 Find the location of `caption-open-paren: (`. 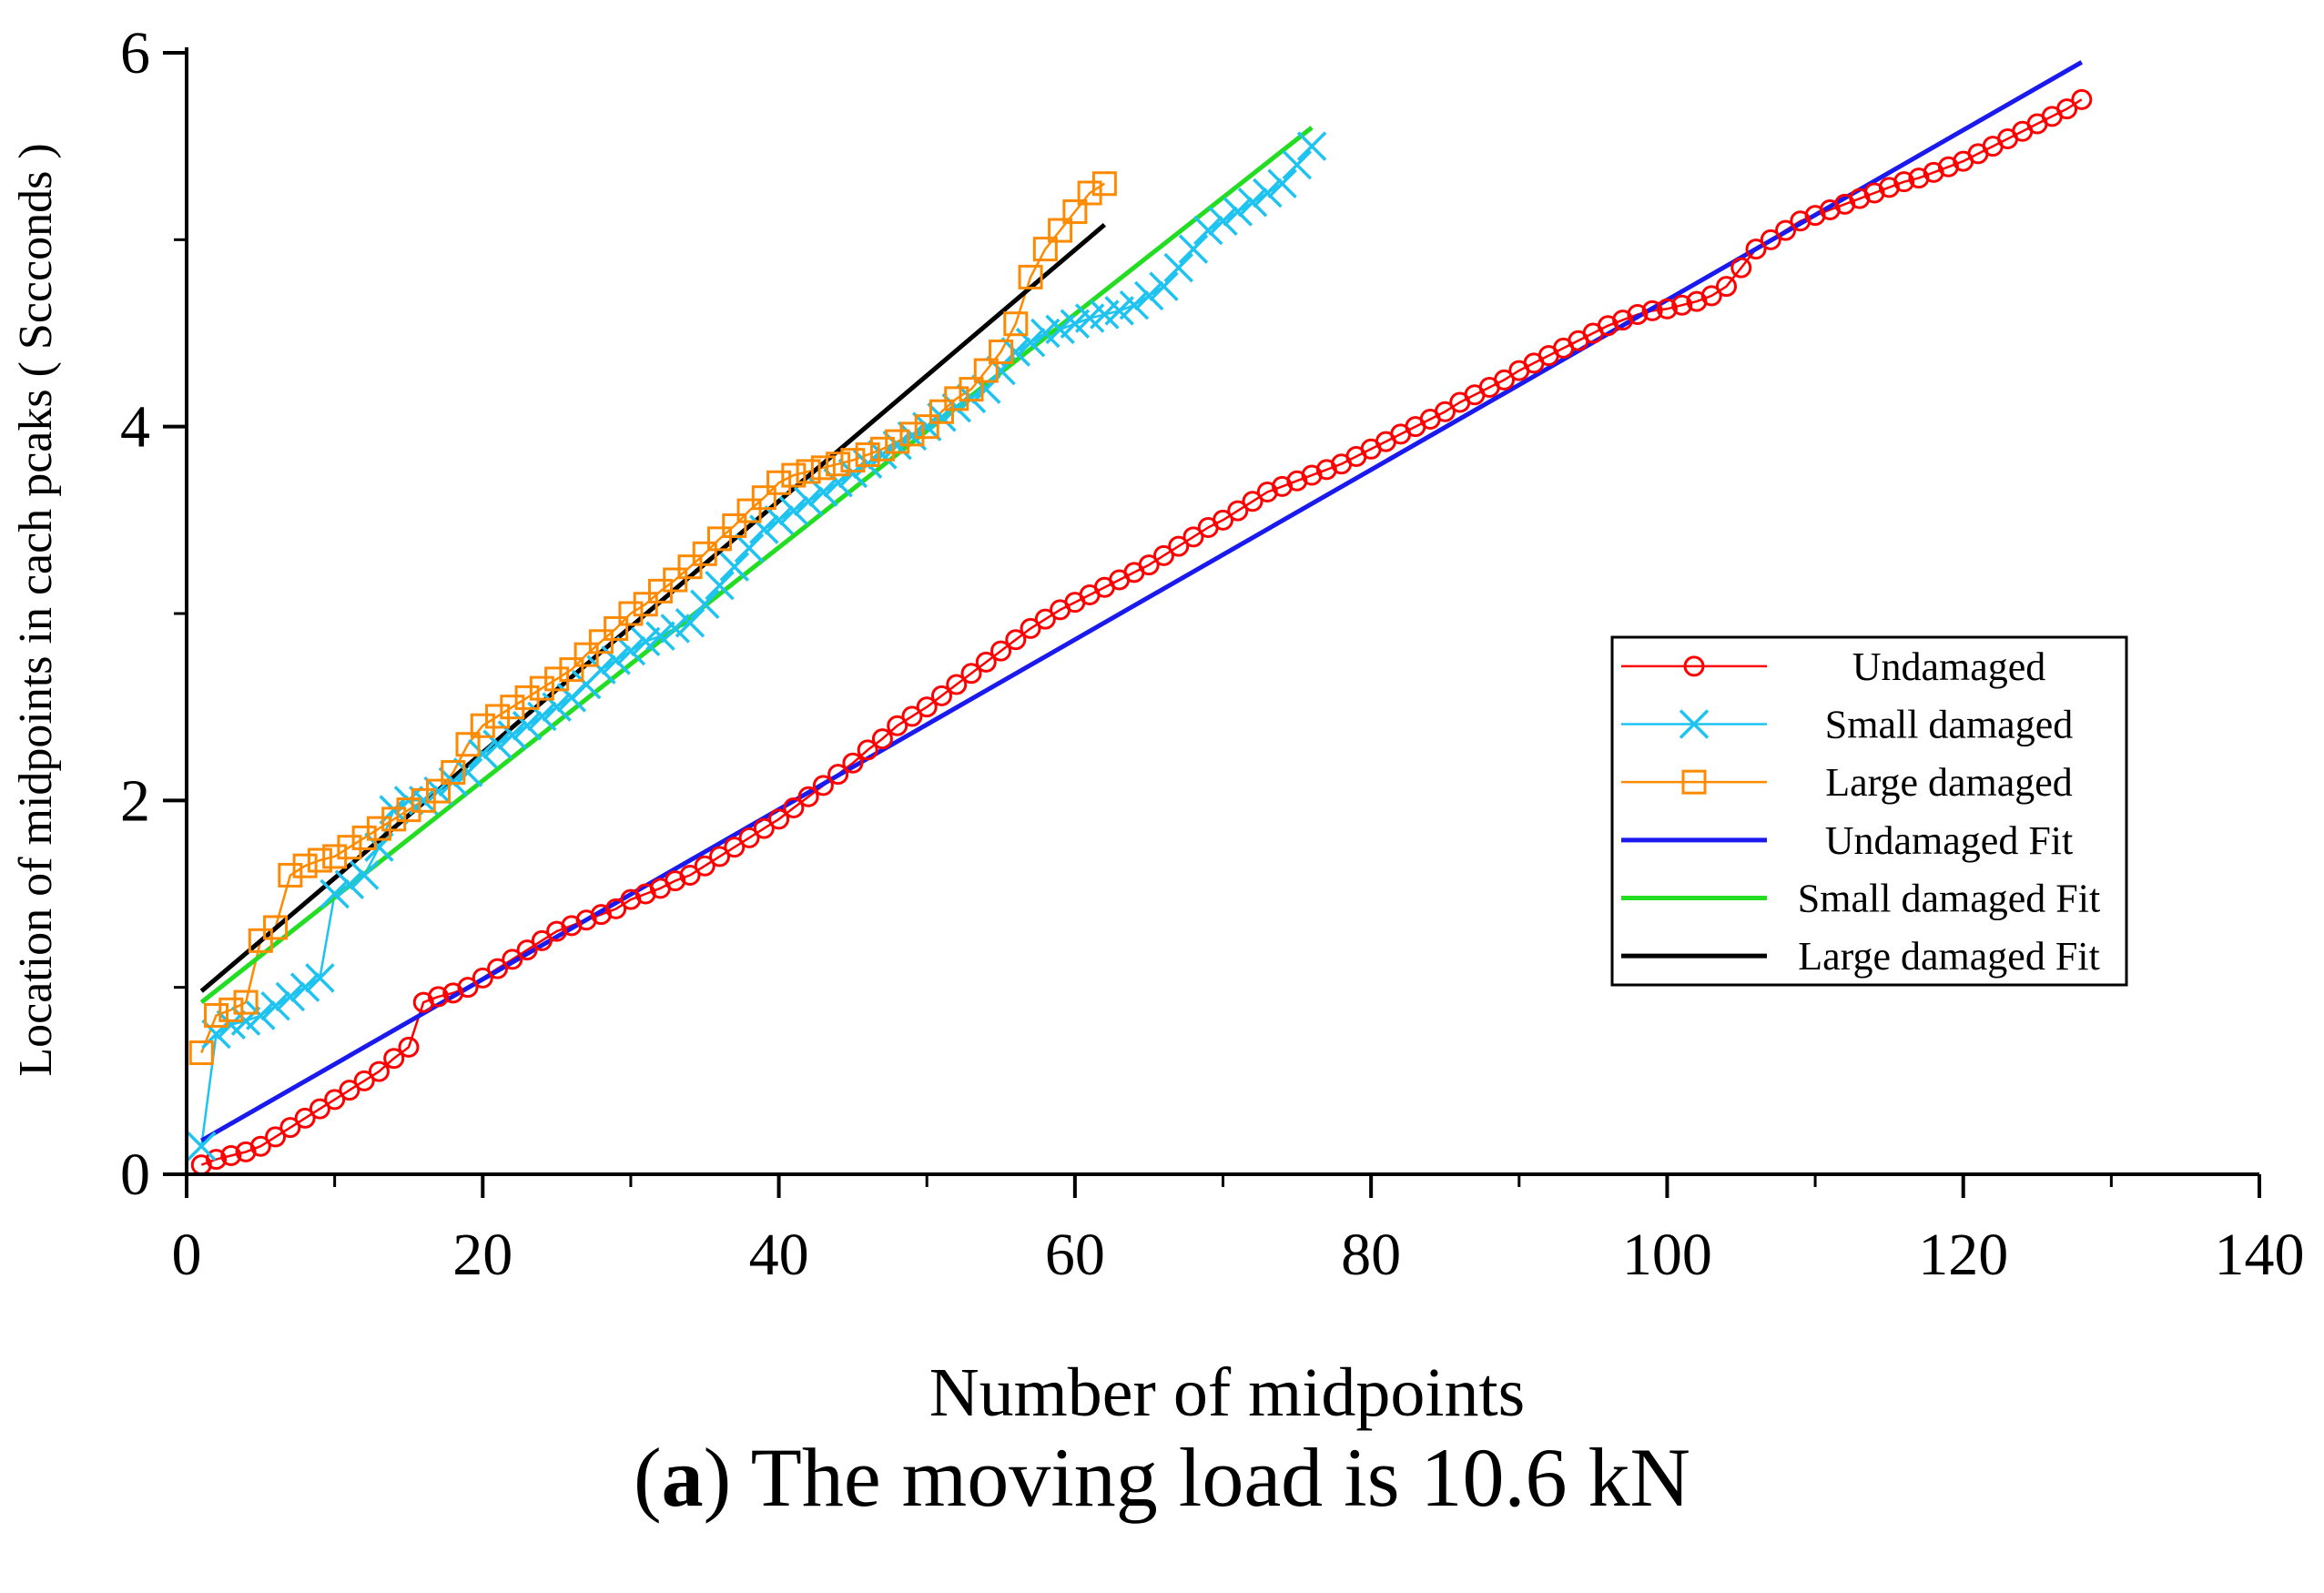

caption-open-paren: ( is located at coordinates (648, 1477).